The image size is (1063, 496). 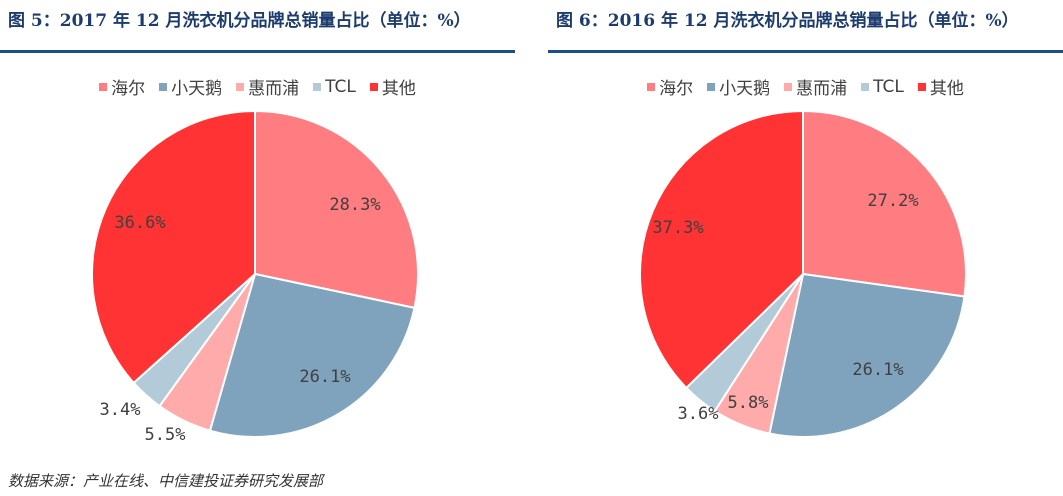 I want to click on data-label-whirlpool: 5.8%, so click(x=748, y=403).